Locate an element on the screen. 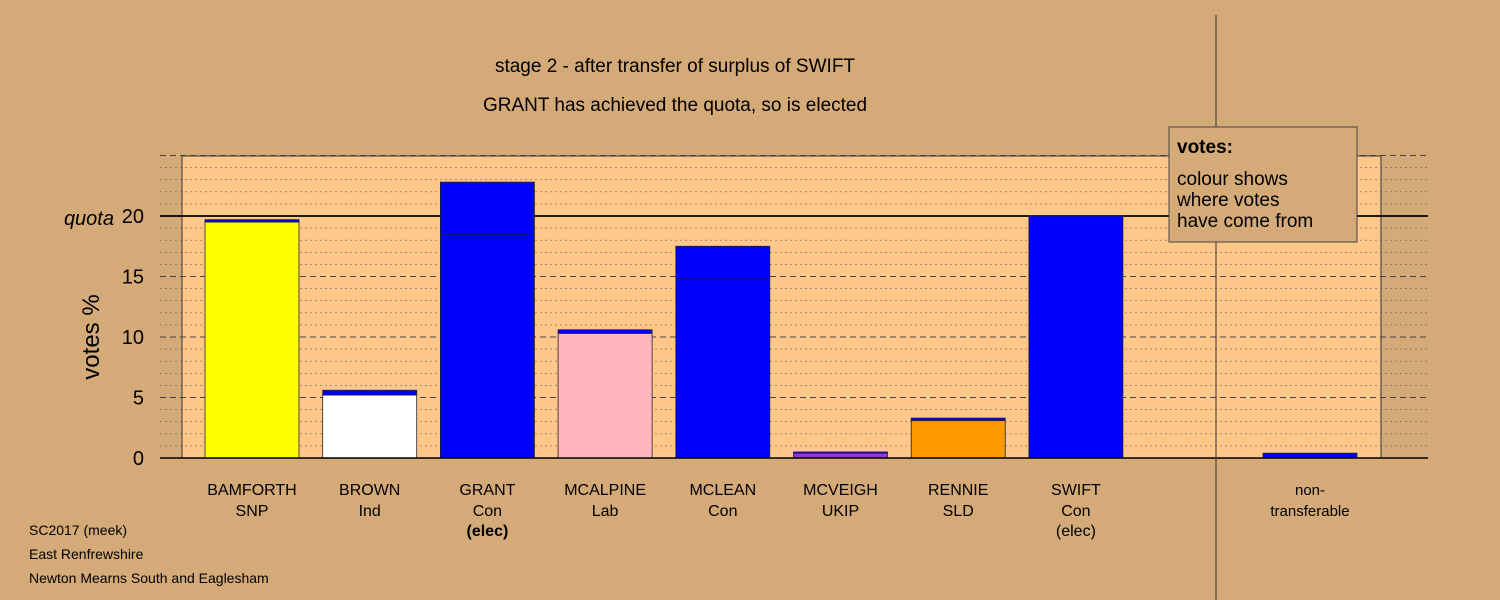 Image resolution: width=1500 pixels, height=600 pixels. x-label-party: UKIP is located at coordinates (840, 511).